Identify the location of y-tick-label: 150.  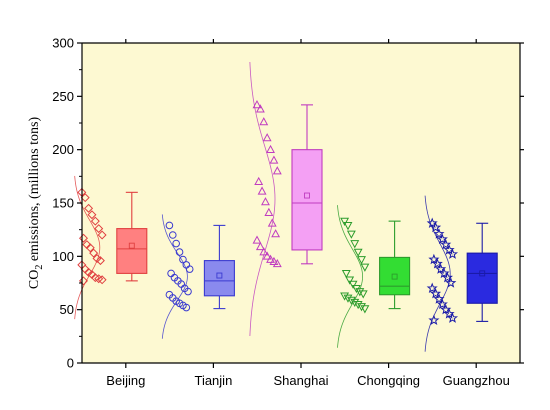
(63, 203).